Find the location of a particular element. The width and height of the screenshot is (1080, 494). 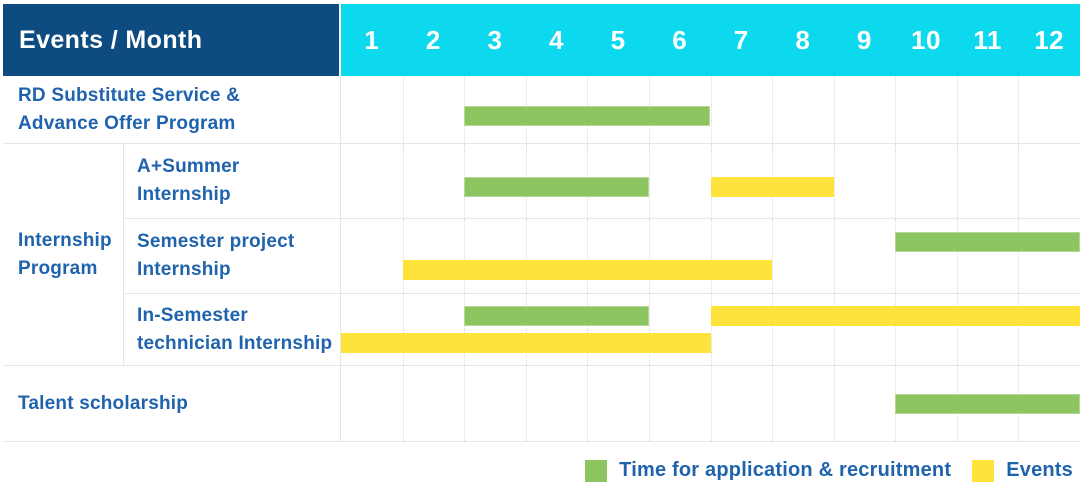

month-label-6: 6 is located at coordinates (680, 39).